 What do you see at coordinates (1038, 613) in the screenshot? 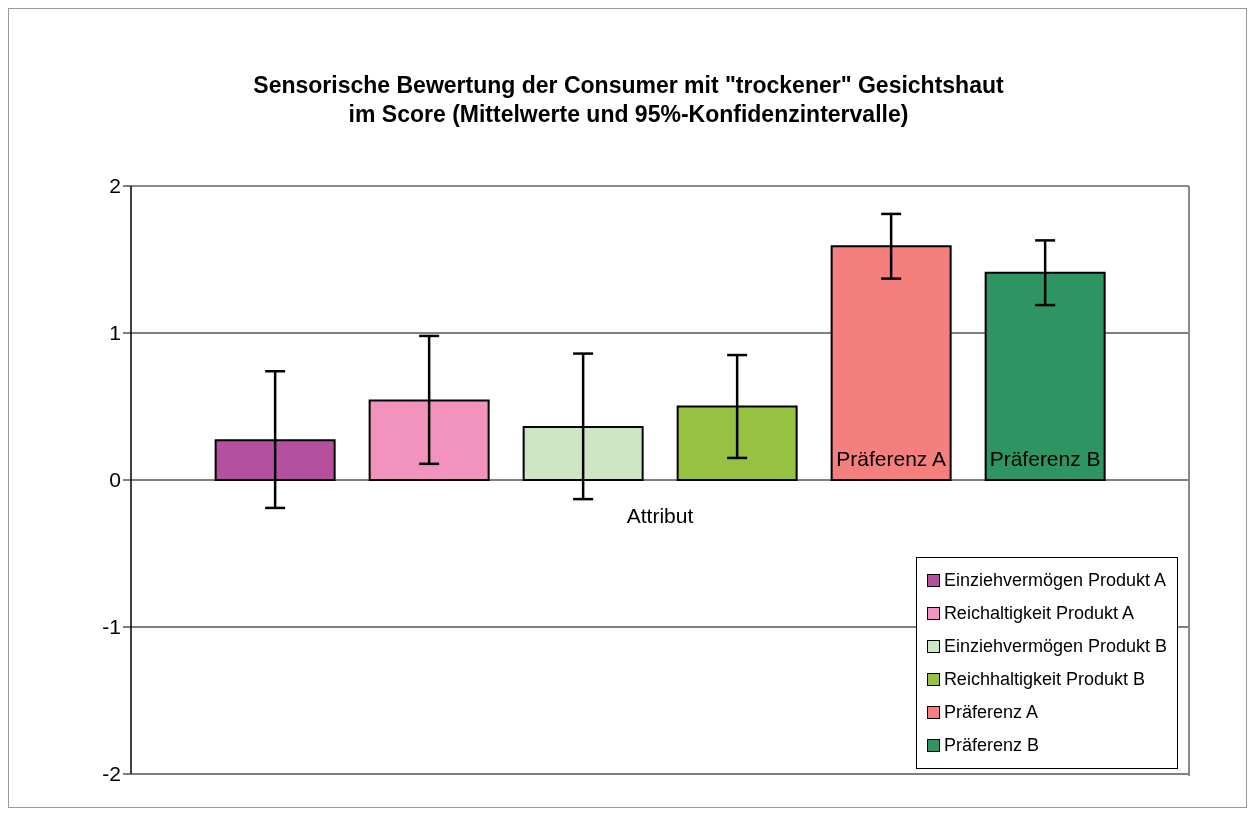
I see `legend-label: Reichaltigkeit Produkt A` at bounding box center [1038, 613].